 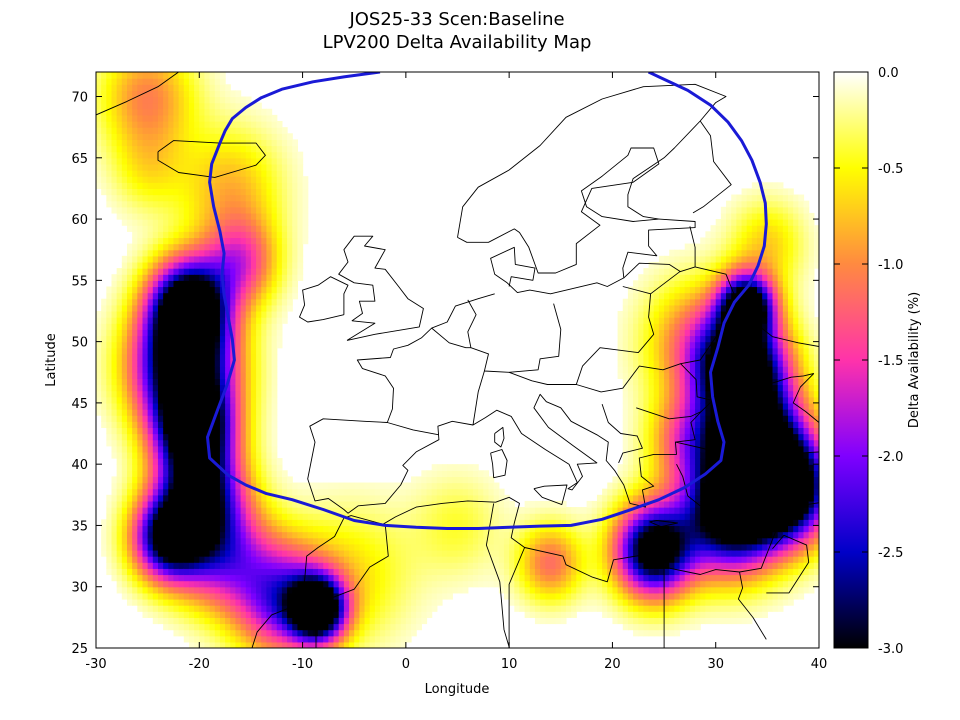 What do you see at coordinates (499, 437) in the screenshot?
I see `corsica` at bounding box center [499, 437].